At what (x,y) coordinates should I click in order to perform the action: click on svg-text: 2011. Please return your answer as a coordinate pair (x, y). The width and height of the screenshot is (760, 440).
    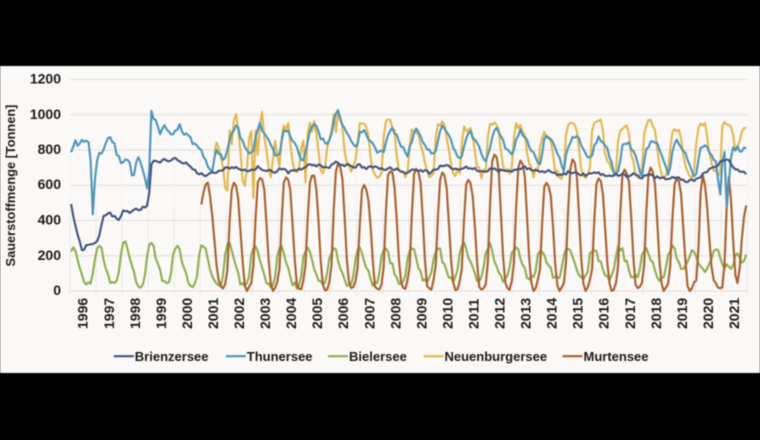
    Looking at the image, I should click on (474, 313).